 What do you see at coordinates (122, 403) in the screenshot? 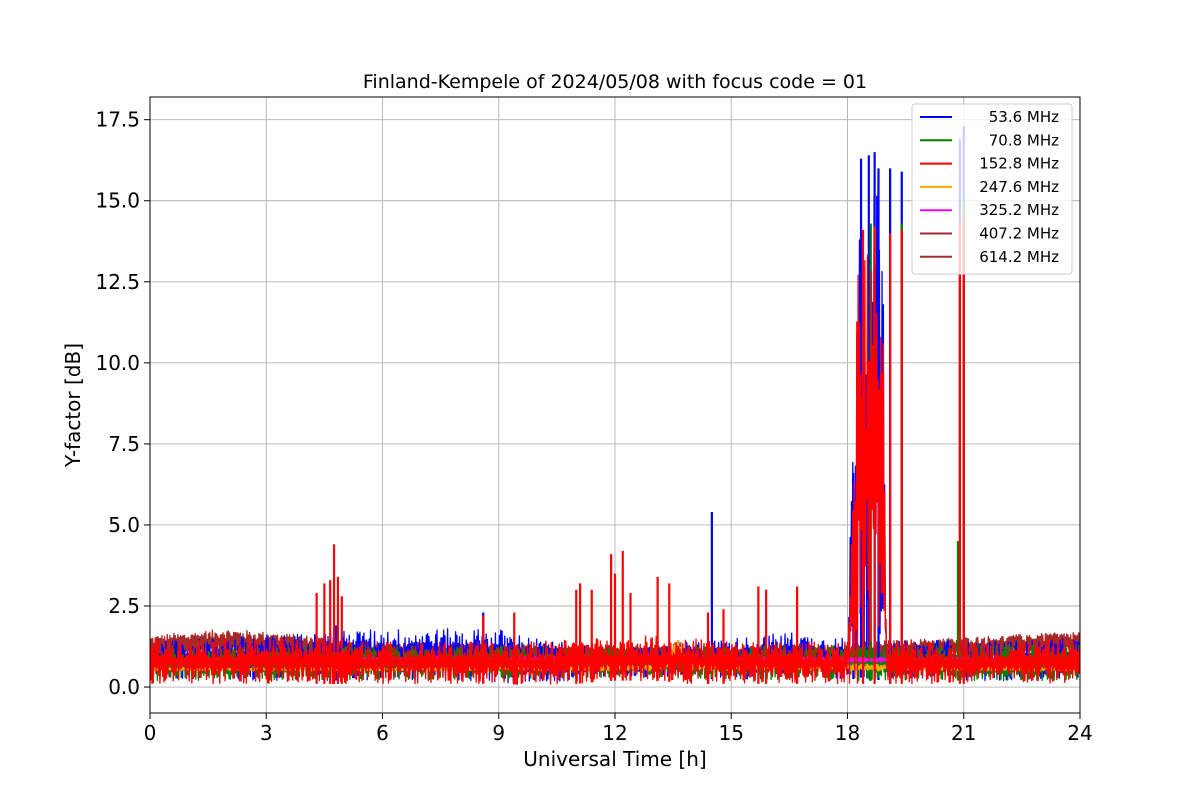
I see `y-axis: 0.0 2.5 5.0 7.5 10.0 12.5 15.0 17.5` at bounding box center [122, 403].